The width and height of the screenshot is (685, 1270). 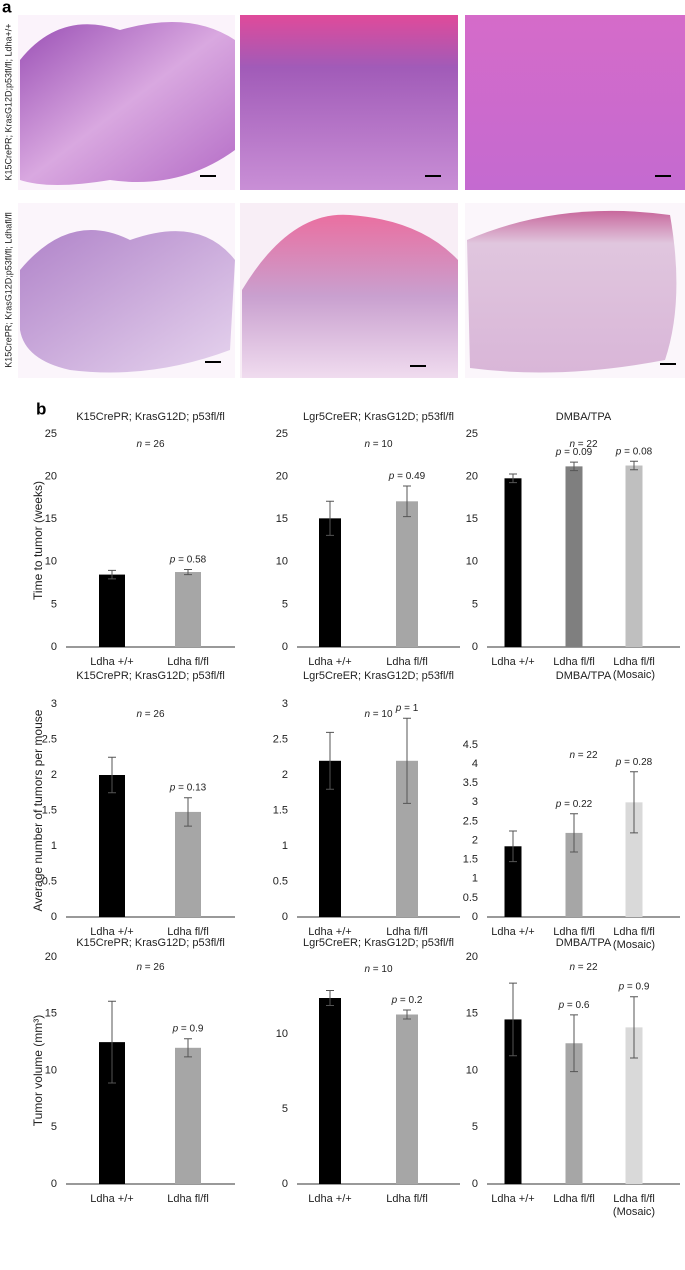 What do you see at coordinates (7, 8) in the screenshot?
I see `panel-label: a` at bounding box center [7, 8].